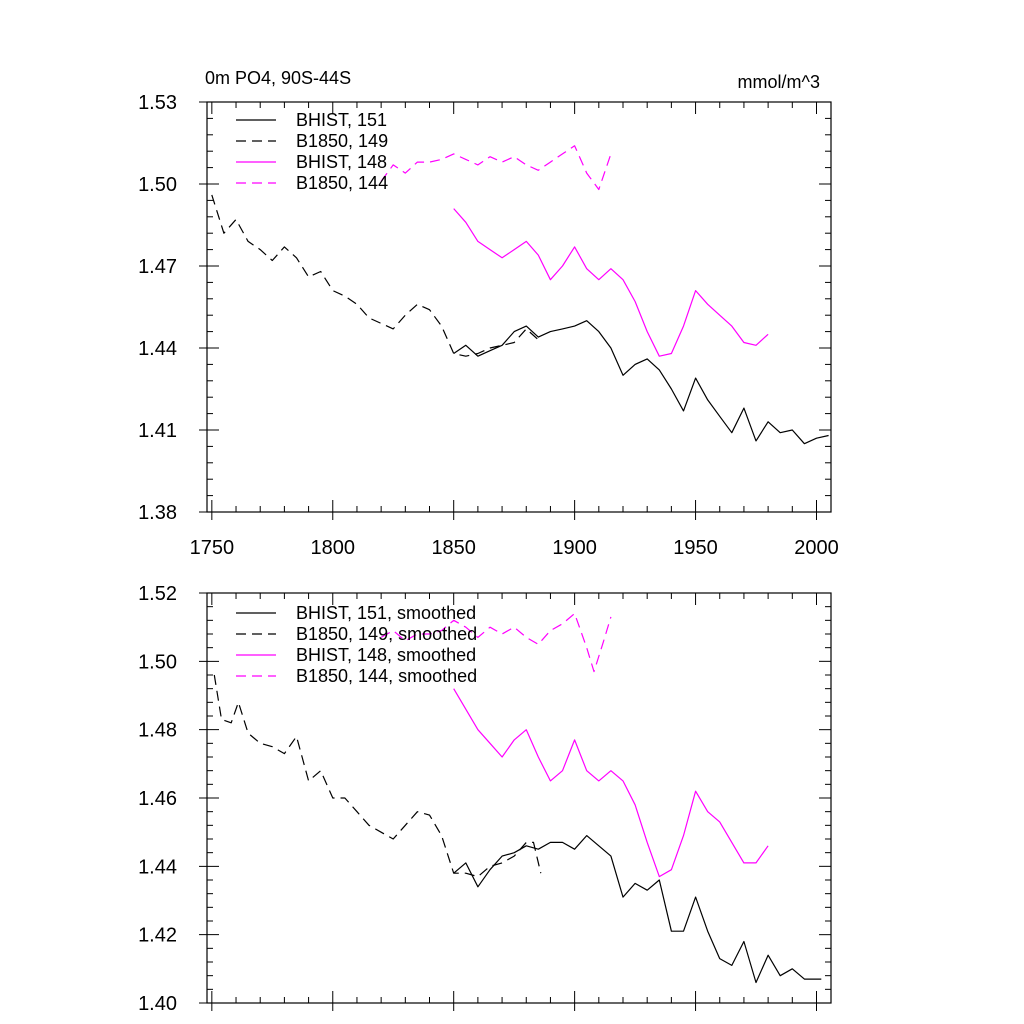  What do you see at coordinates (333, 548) in the screenshot?
I see `top-x-tick-label-1800: 1800` at bounding box center [333, 548].